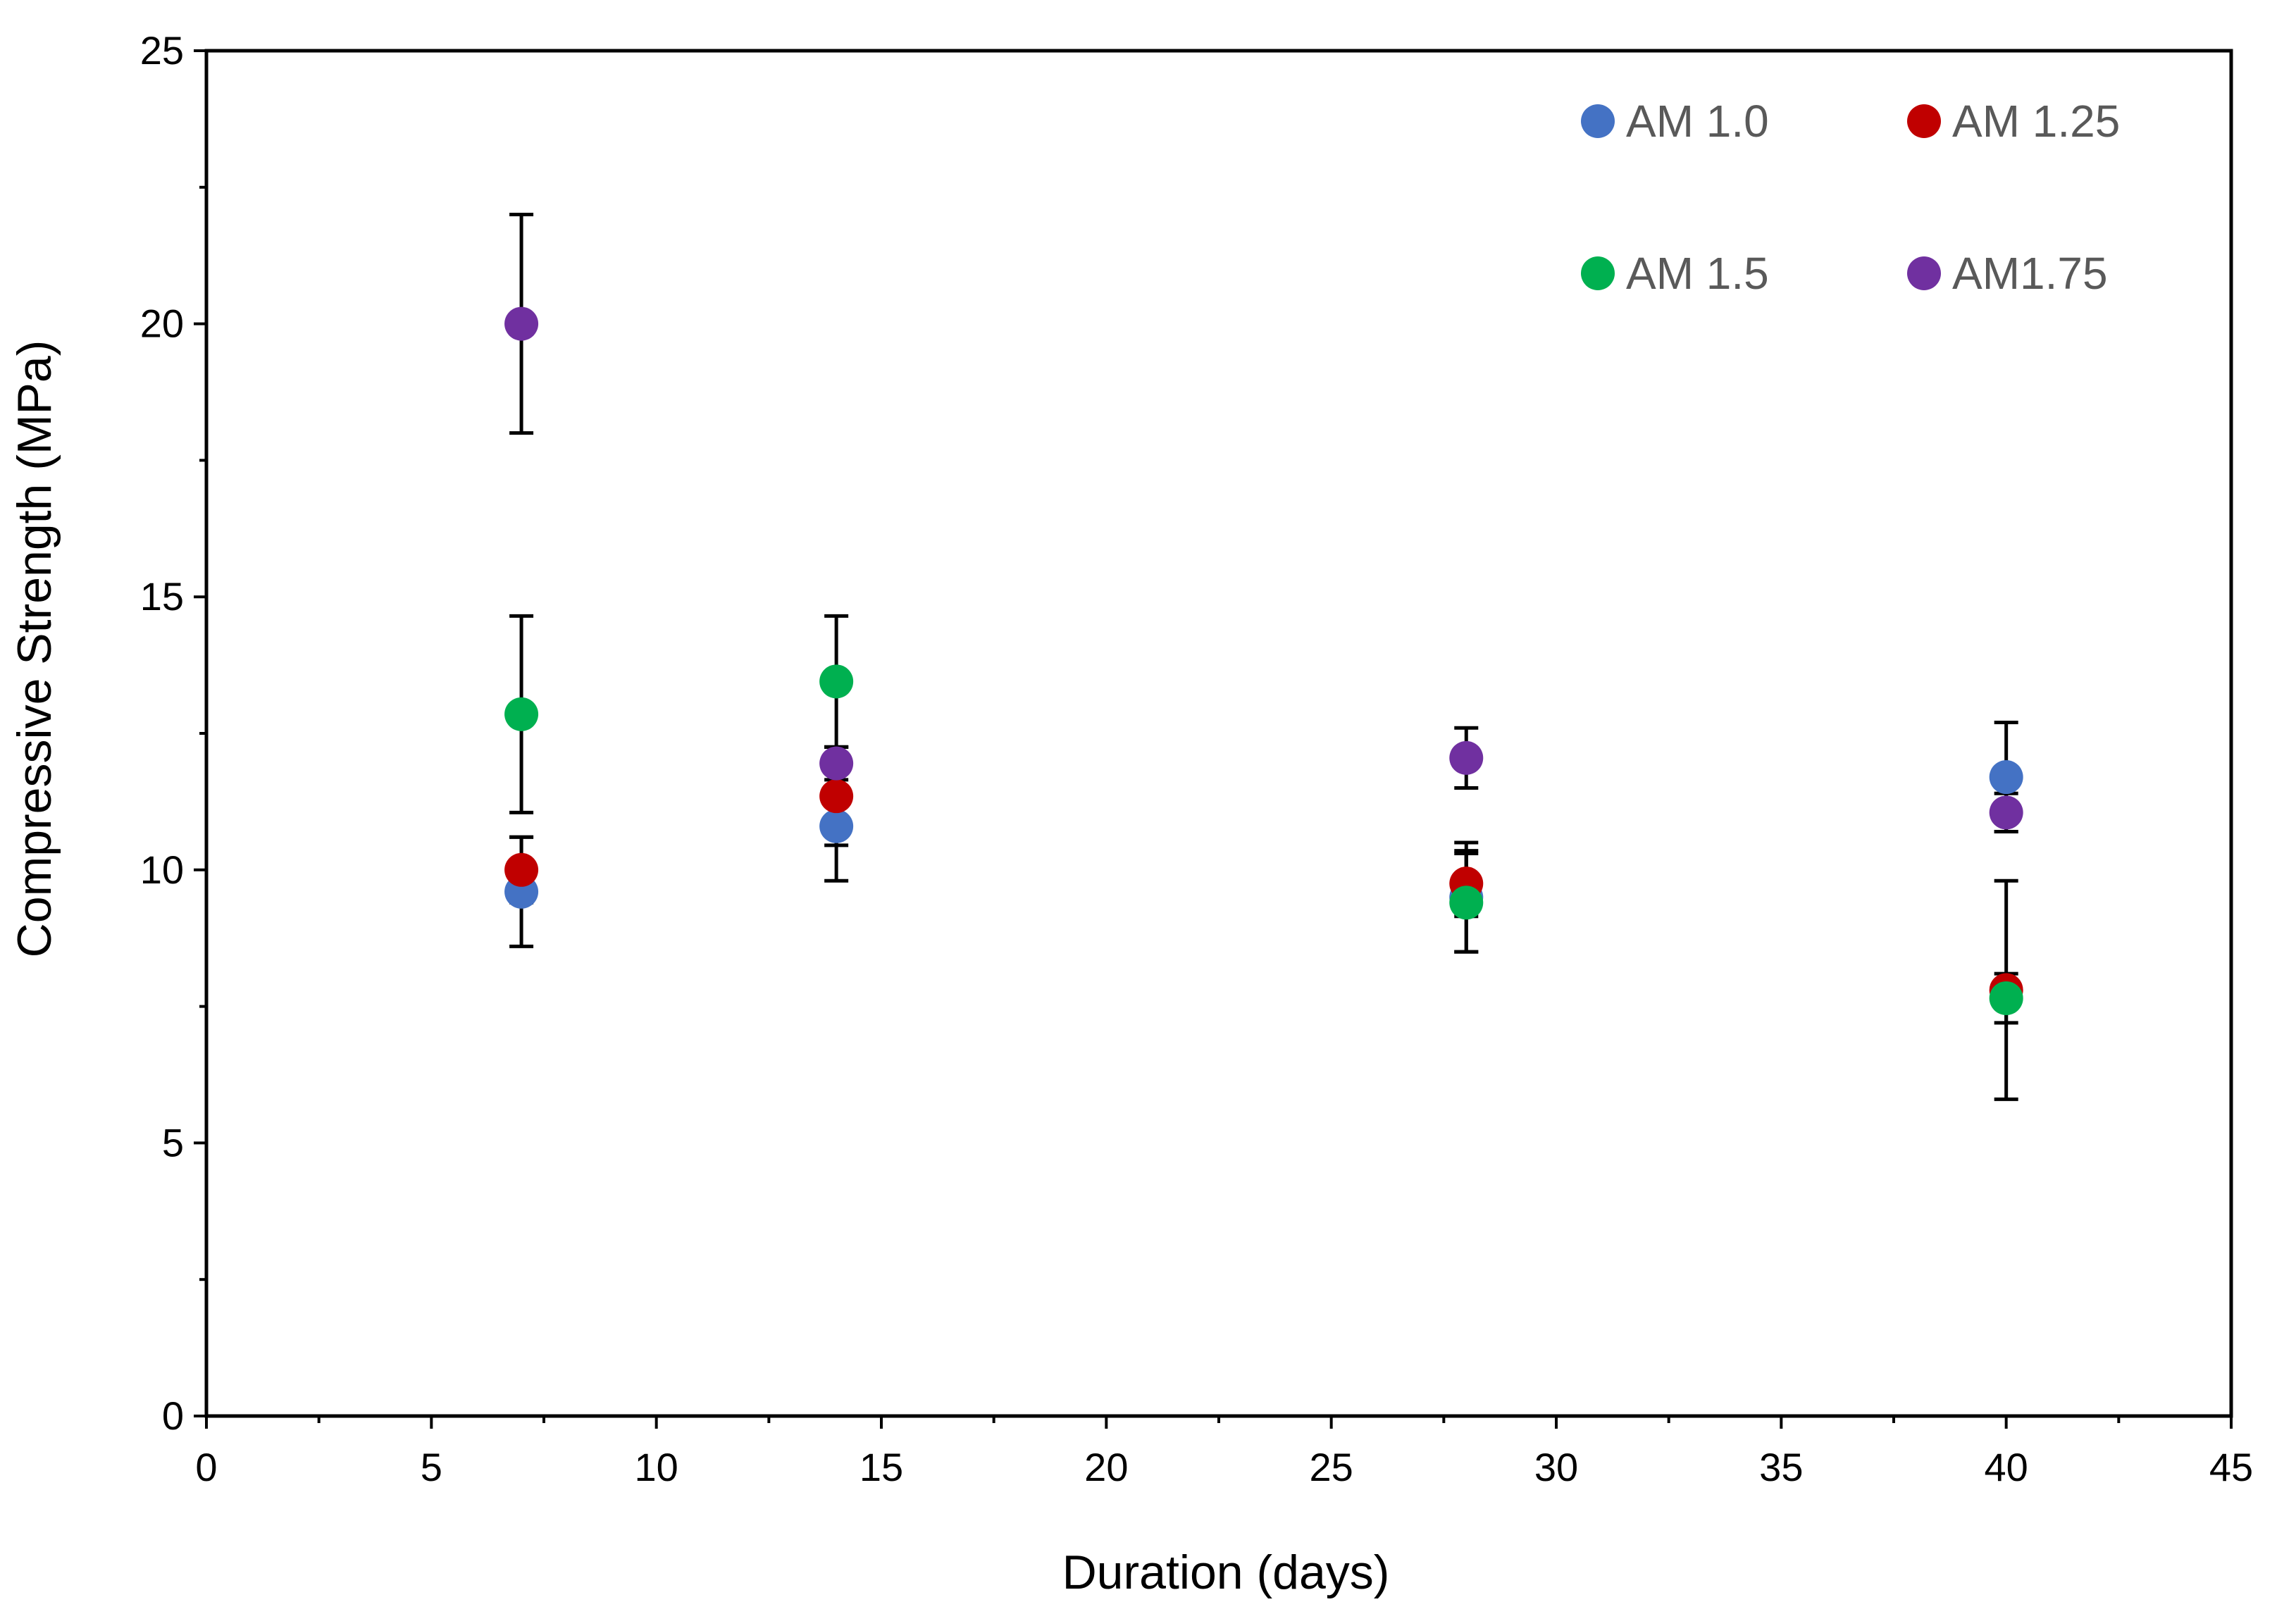  I want to click on legend-label: AM1.75, so click(2030, 273).